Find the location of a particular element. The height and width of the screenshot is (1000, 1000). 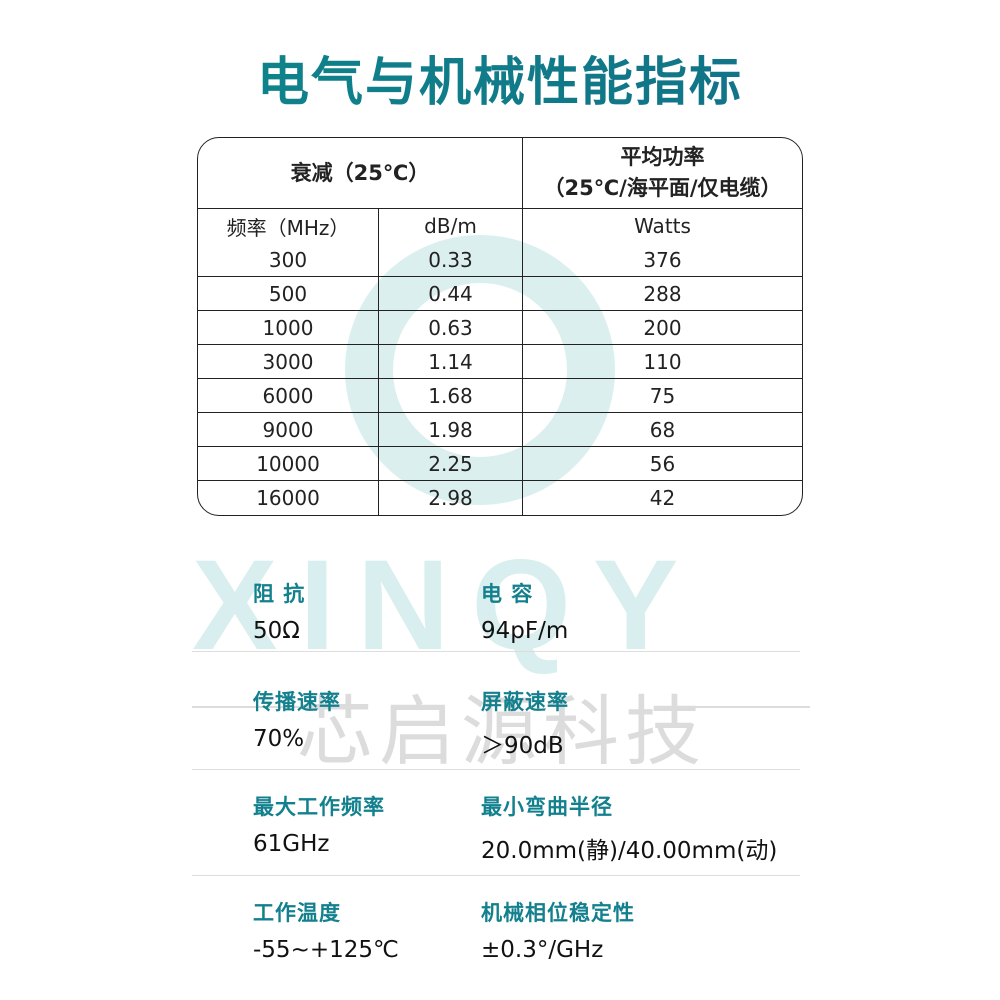

cell-freq: 16000 is located at coordinates (288, 498).